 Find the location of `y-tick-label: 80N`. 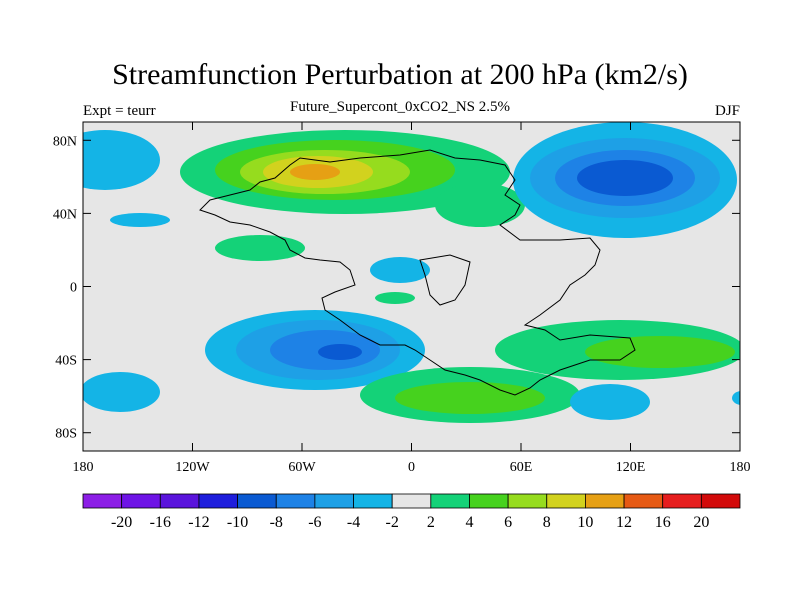

y-tick-label: 80N is located at coordinates (65, 141).